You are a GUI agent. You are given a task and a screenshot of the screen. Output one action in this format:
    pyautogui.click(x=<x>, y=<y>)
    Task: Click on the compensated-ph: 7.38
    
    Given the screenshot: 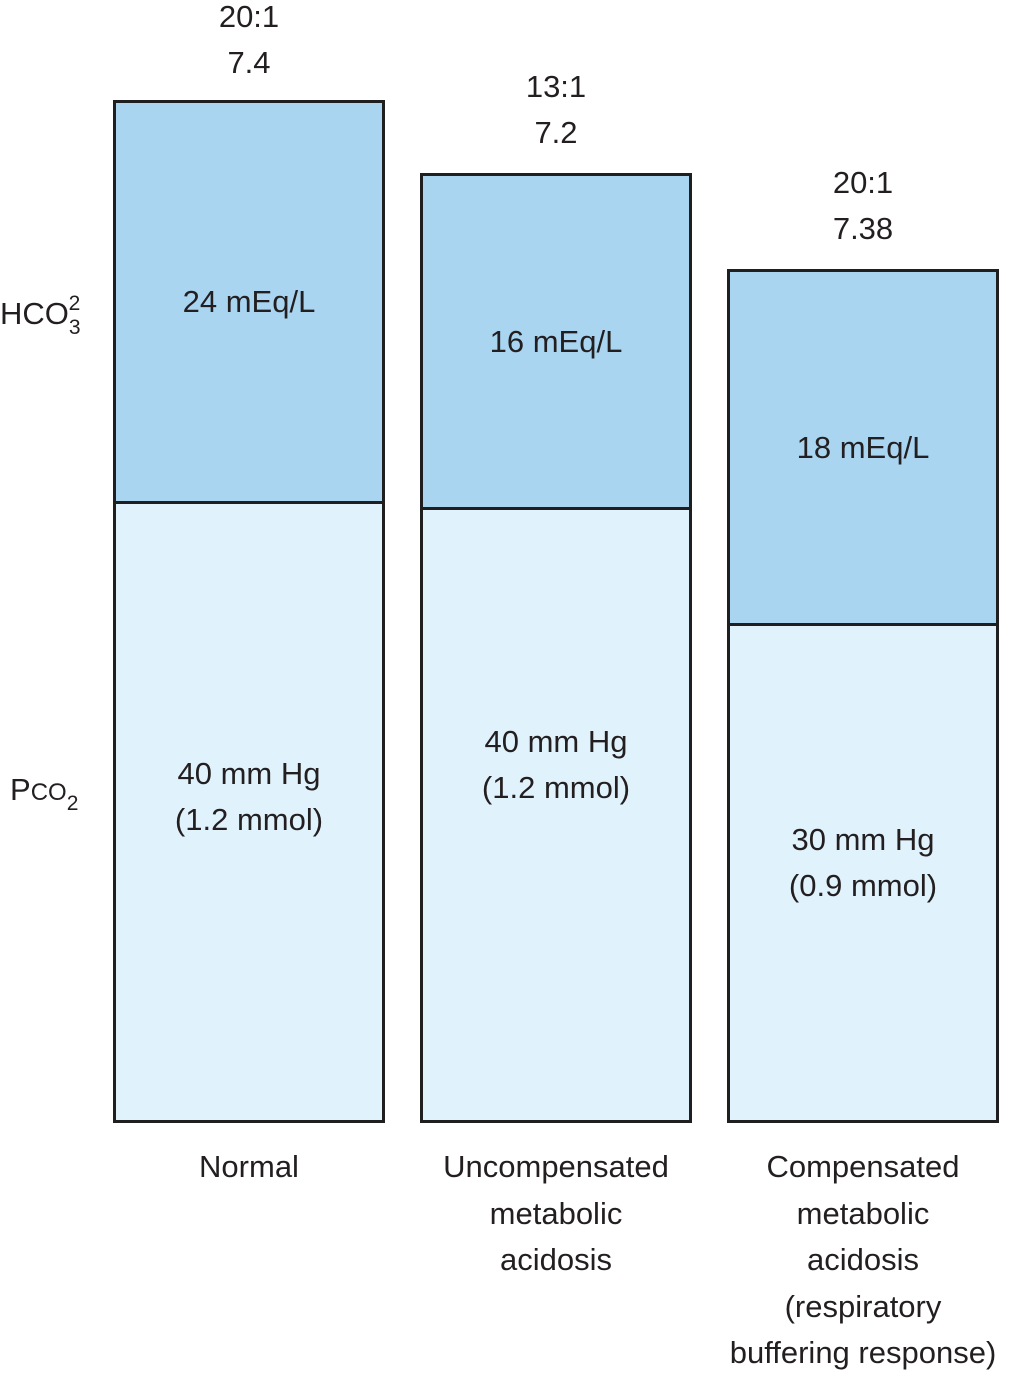 What is the action you would take?
    pyautogui.click(x=863, y=228)
    